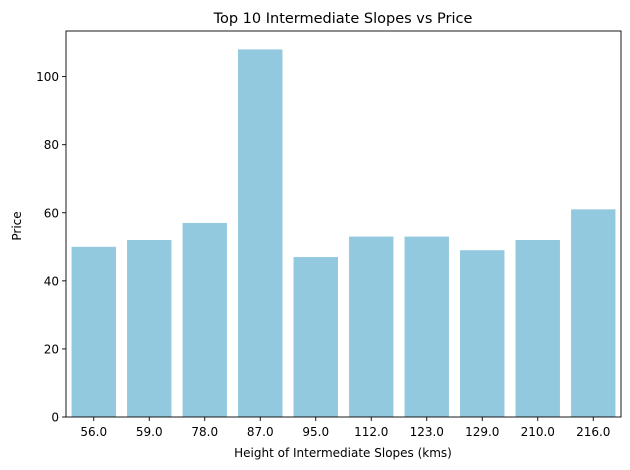 This screenshot has width=630, height=470. Describe the element at coordinates (17, 225) in the screenshot. I see `y-axis-label: Price` at that location.